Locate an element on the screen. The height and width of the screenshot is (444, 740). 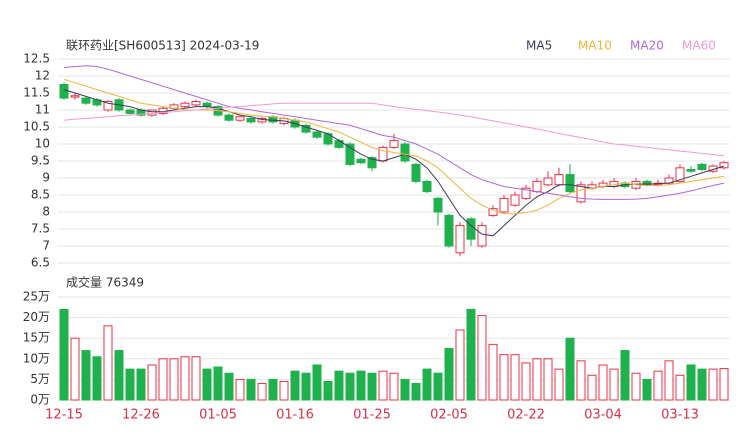
legend-label: MA60 is located at coordinates (699, 46).